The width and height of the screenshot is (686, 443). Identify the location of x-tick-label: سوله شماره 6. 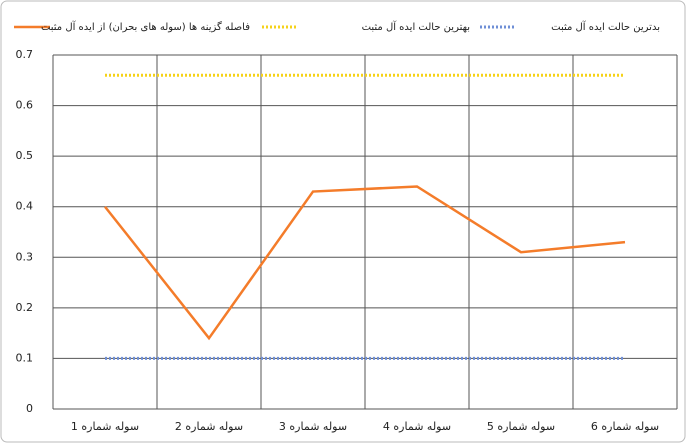
(625, 426).